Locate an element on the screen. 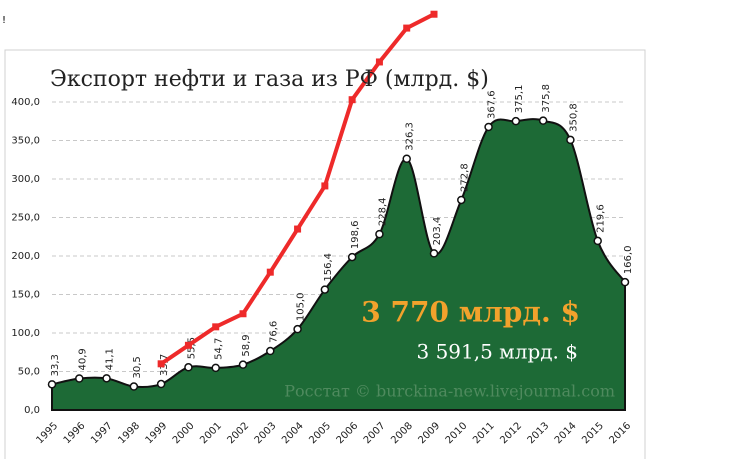 The width and height of the screenshot is (753, 463). data-label: 219,6 is located at coordinates (601, 218).